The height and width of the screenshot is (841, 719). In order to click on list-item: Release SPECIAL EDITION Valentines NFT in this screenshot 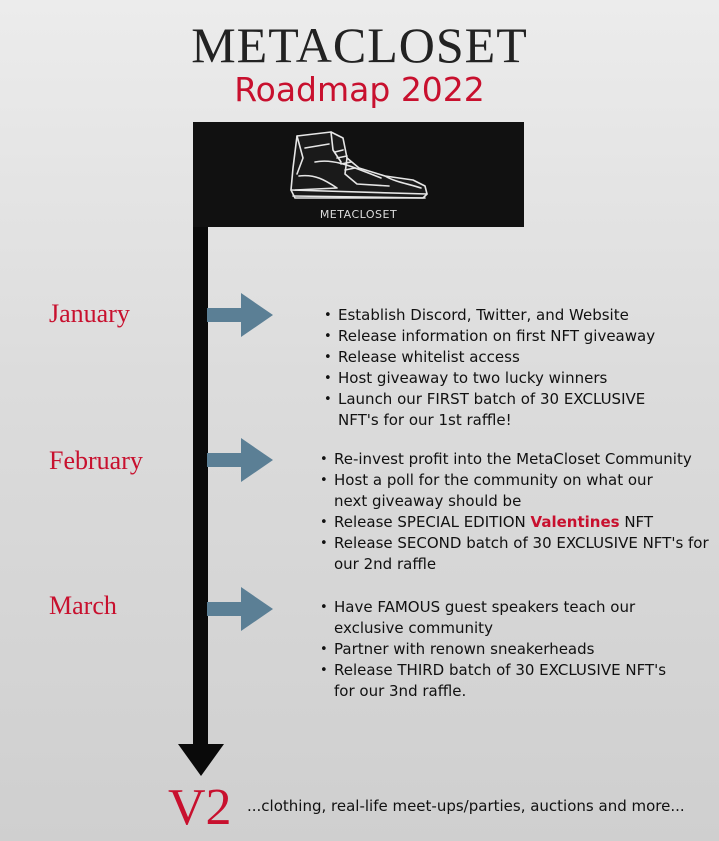, I will do `click(515, 522)`.